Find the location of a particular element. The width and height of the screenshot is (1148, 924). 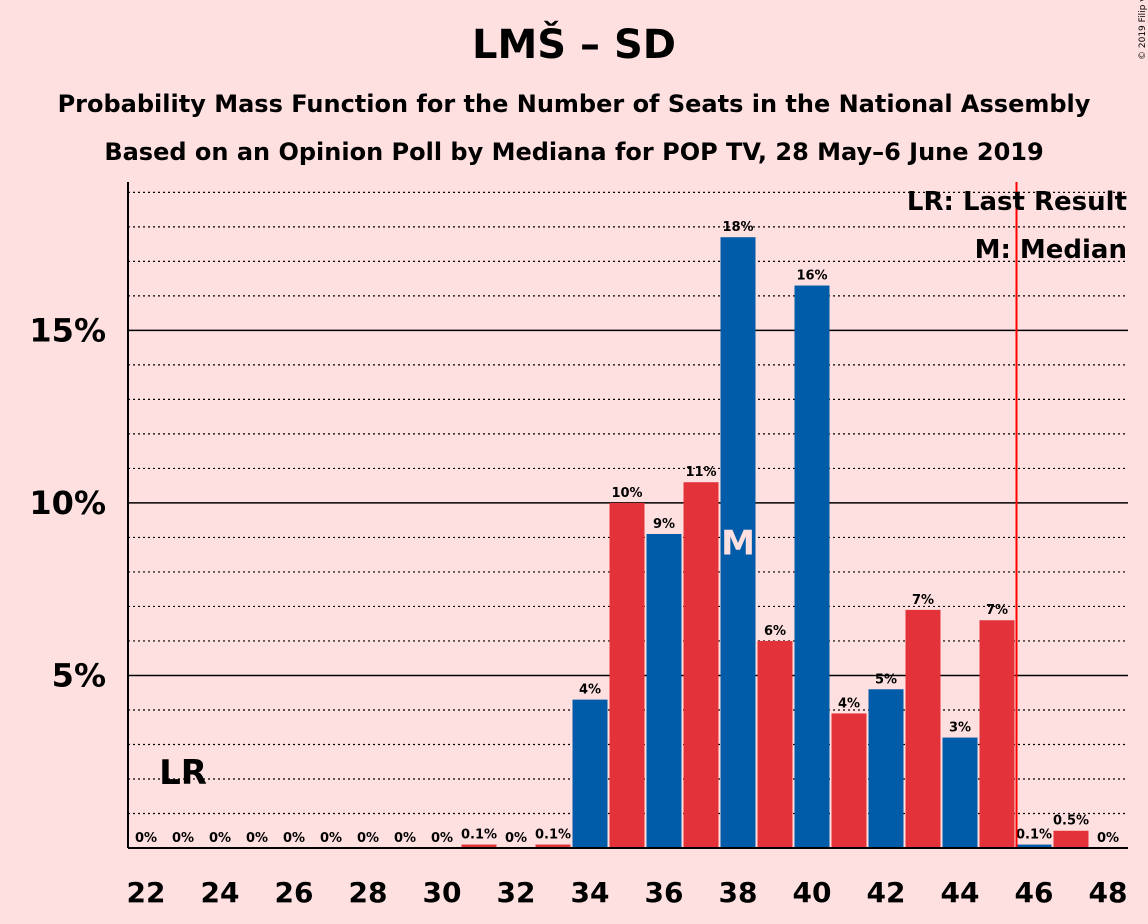

median-mark: M is located at coordinates (738, 544).